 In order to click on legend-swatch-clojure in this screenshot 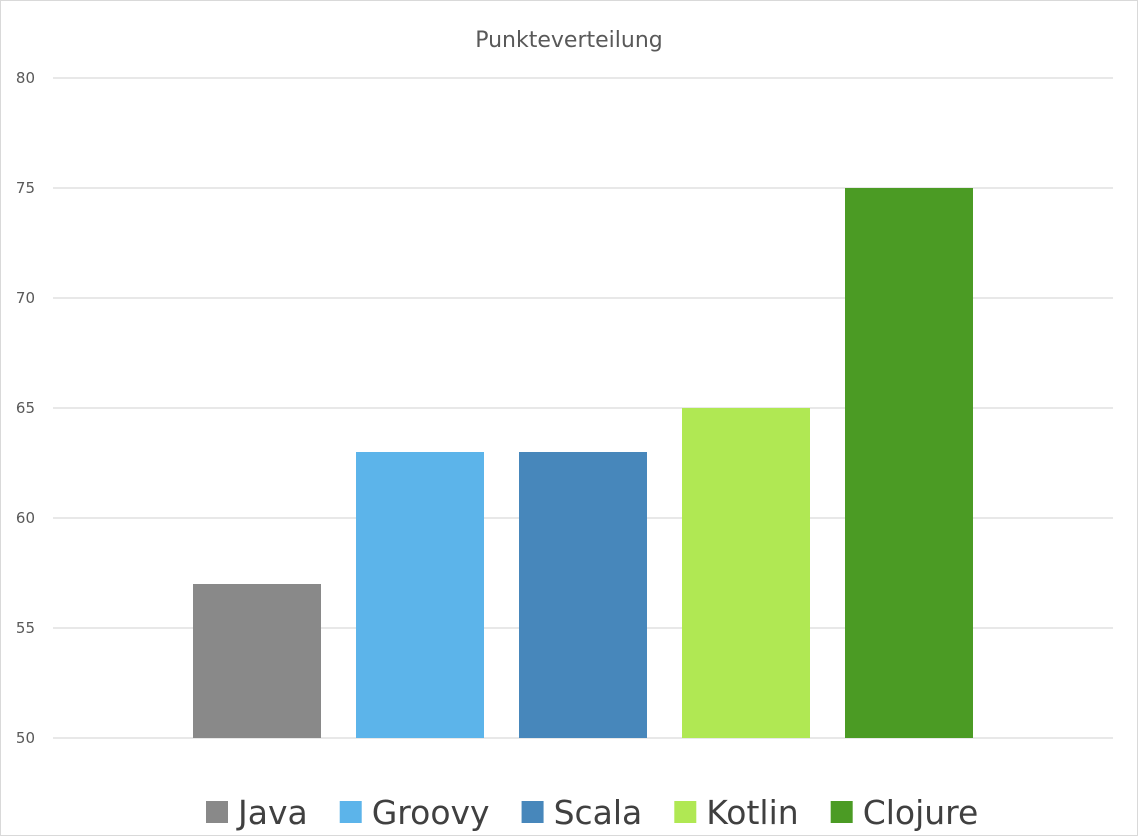, I will do `click(841, 812)`.